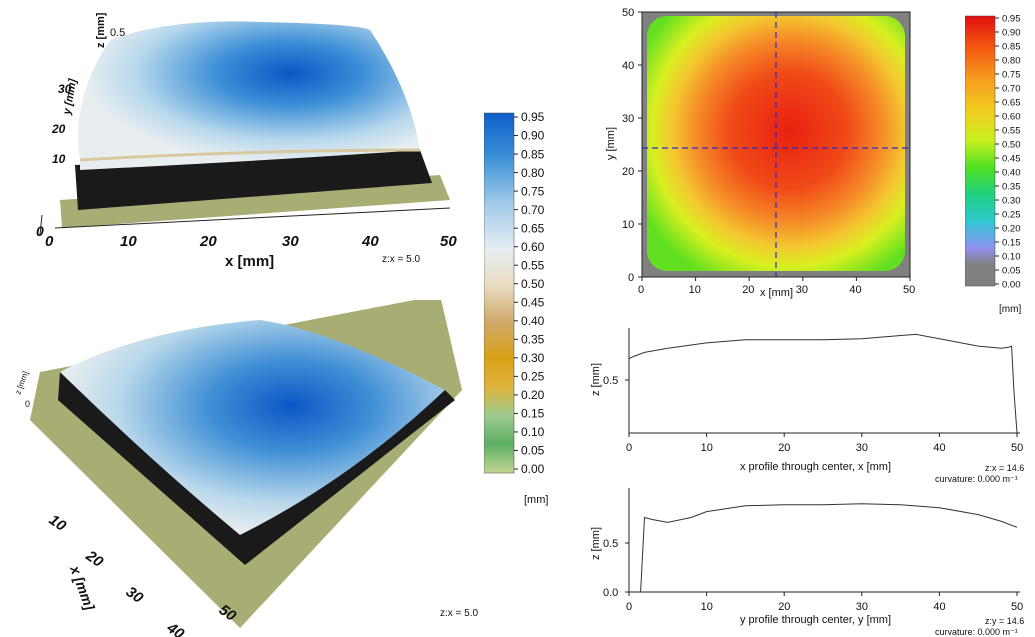 This screenshot has width=1035, height=637. Describe the element at coordinates (117, 33) in the screenshot. I see `z-tick: 0.5` at that location.